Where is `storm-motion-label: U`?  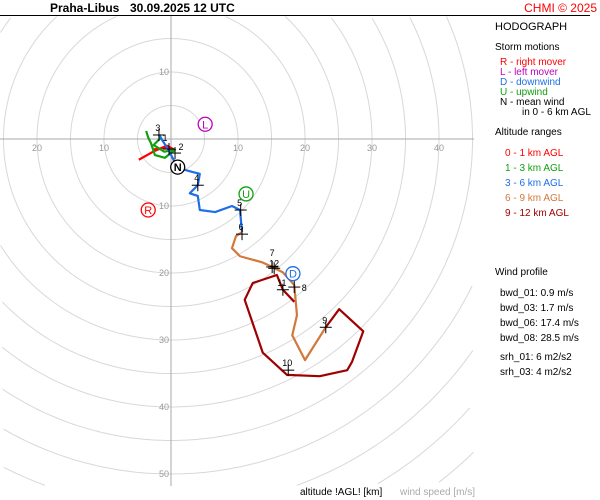 storm-motion-label: U is located at coordinates (246, 195).